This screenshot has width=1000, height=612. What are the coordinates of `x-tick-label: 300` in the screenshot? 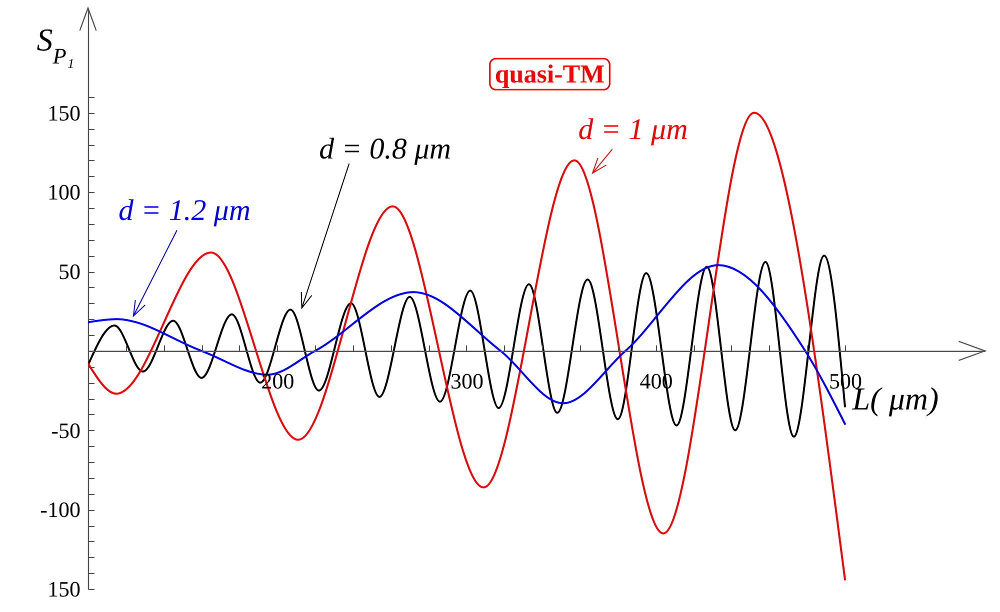 It's located at (467, 381).